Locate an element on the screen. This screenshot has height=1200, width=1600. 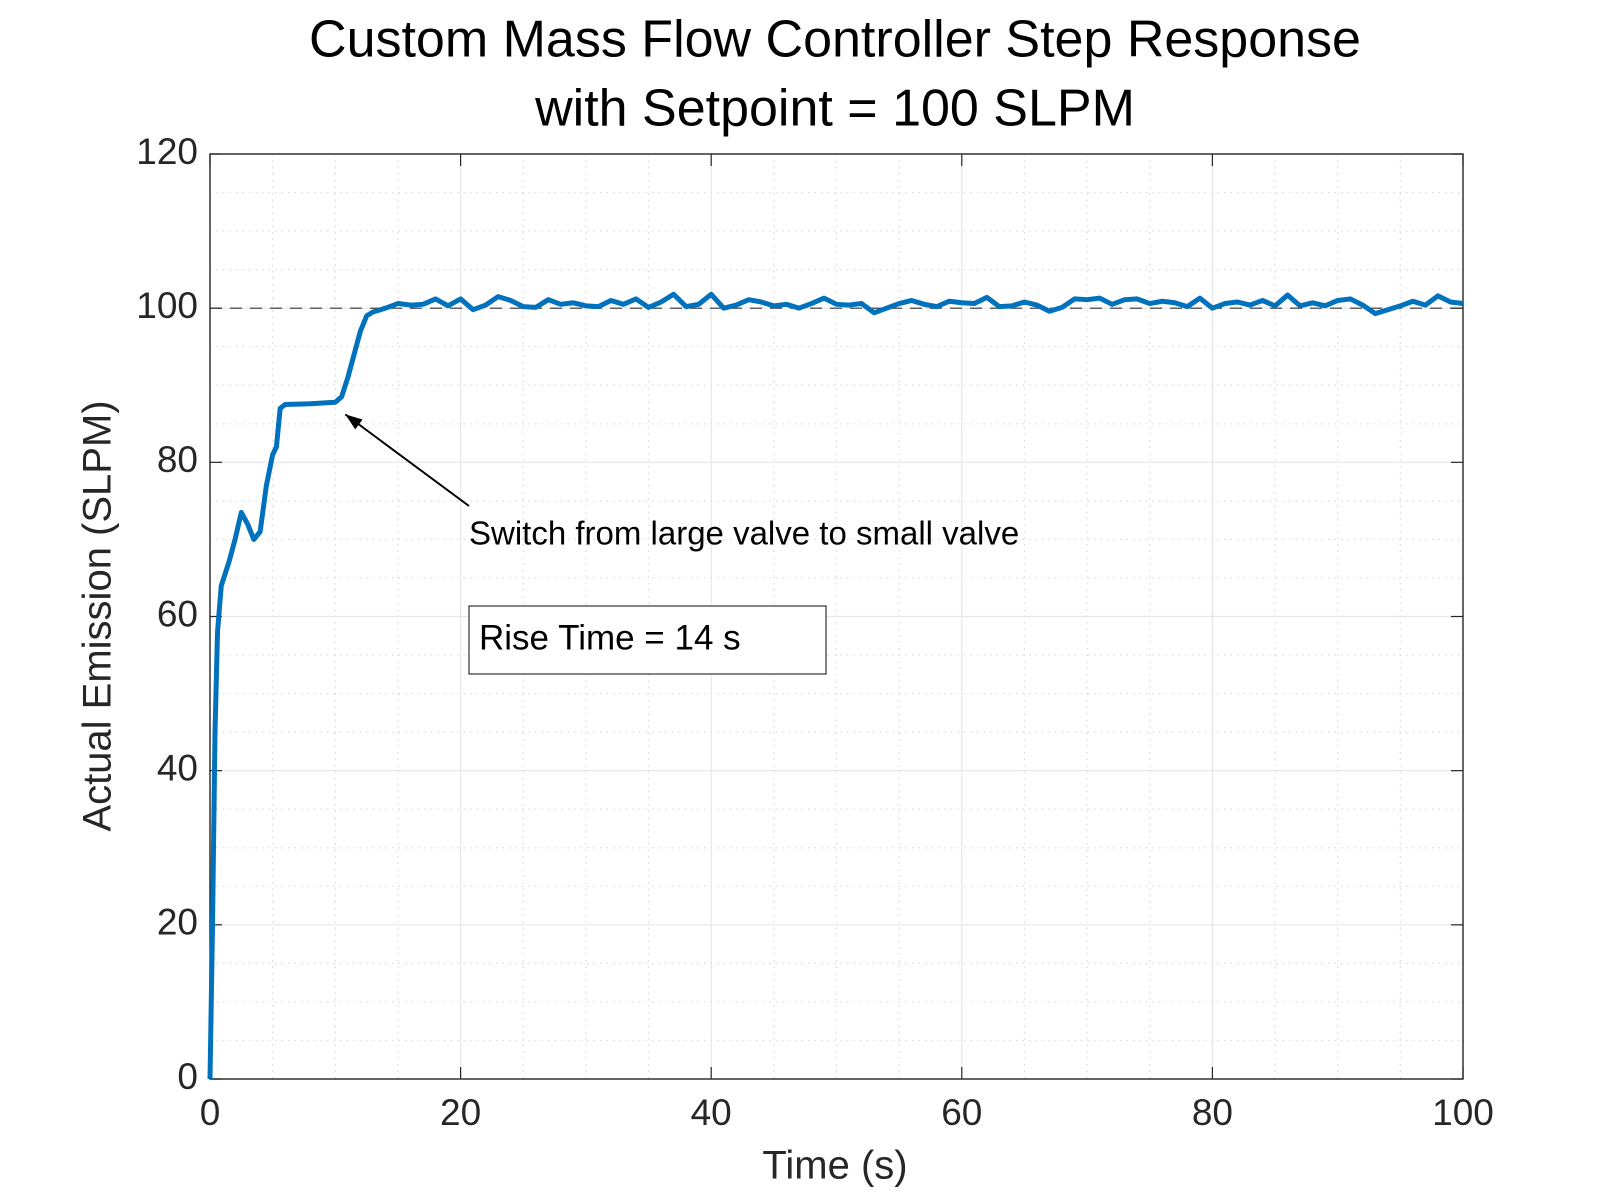
y-tick-label: 40 is located at coordinates (177, 767).